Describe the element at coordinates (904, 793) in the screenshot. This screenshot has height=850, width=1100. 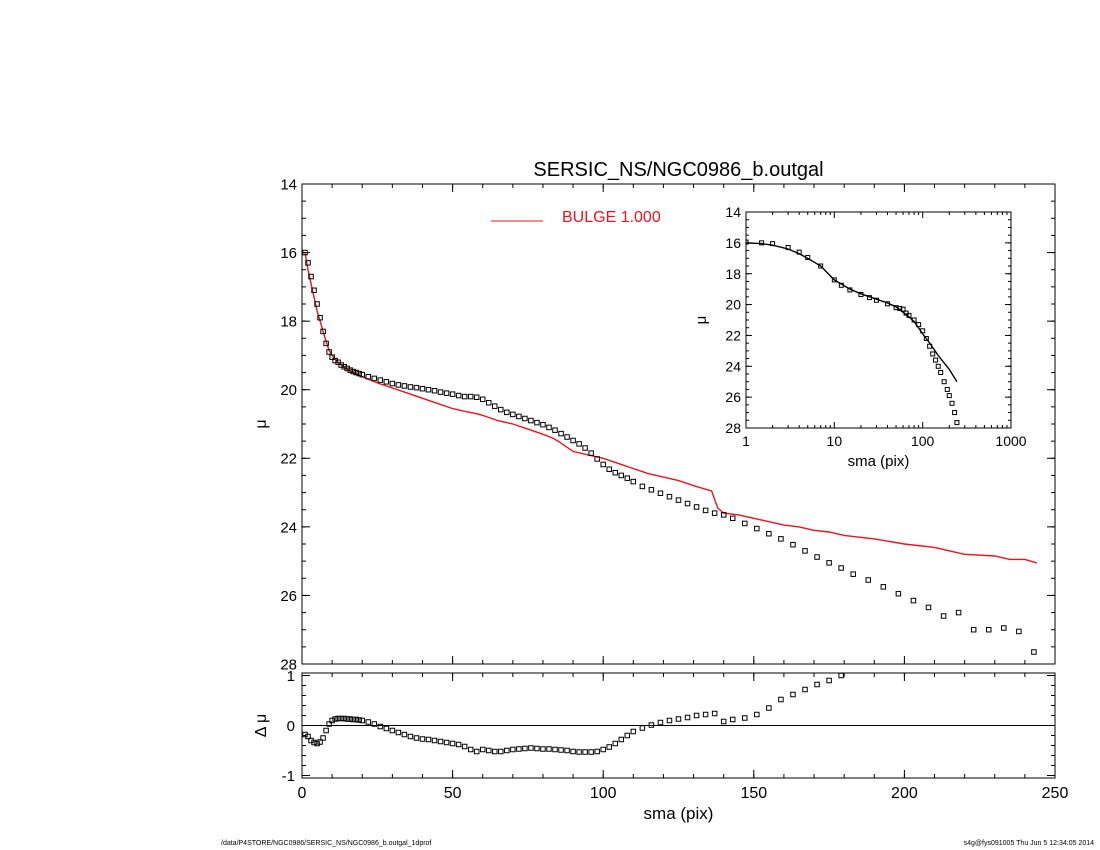
I see `x-tick-label: 200` at that location.